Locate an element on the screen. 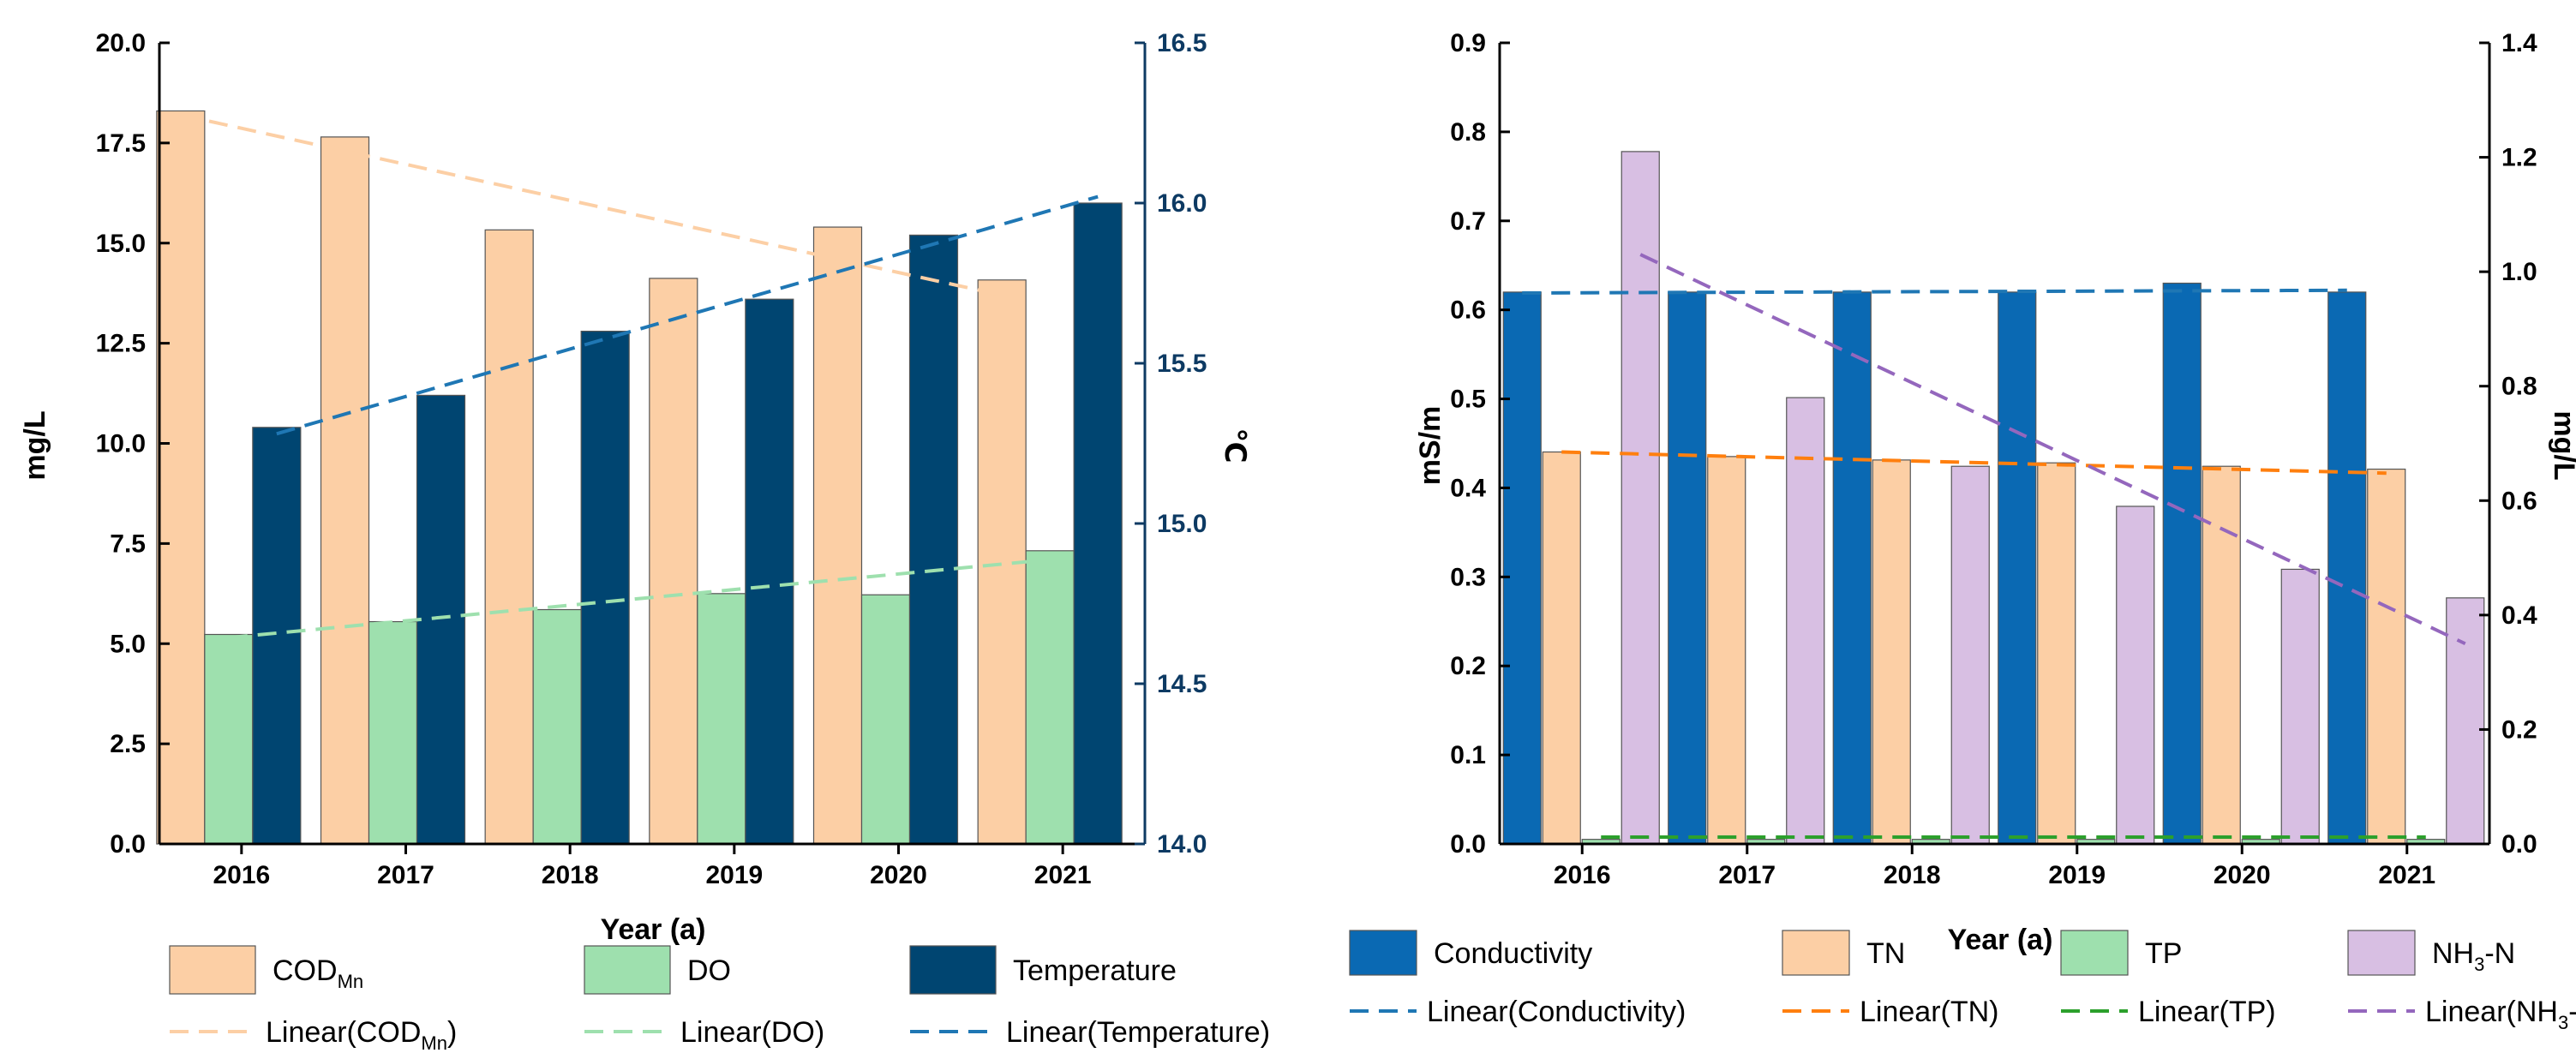 This screenshot has height=1059, width=2576. series-tn is located at coordinates (1974, 648).